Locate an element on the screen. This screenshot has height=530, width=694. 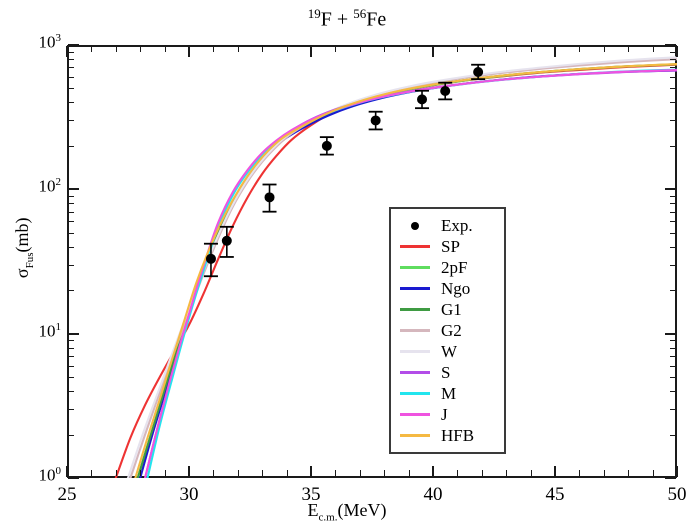
title-mass-number-2: 56 is located at coordinates (360, 13).